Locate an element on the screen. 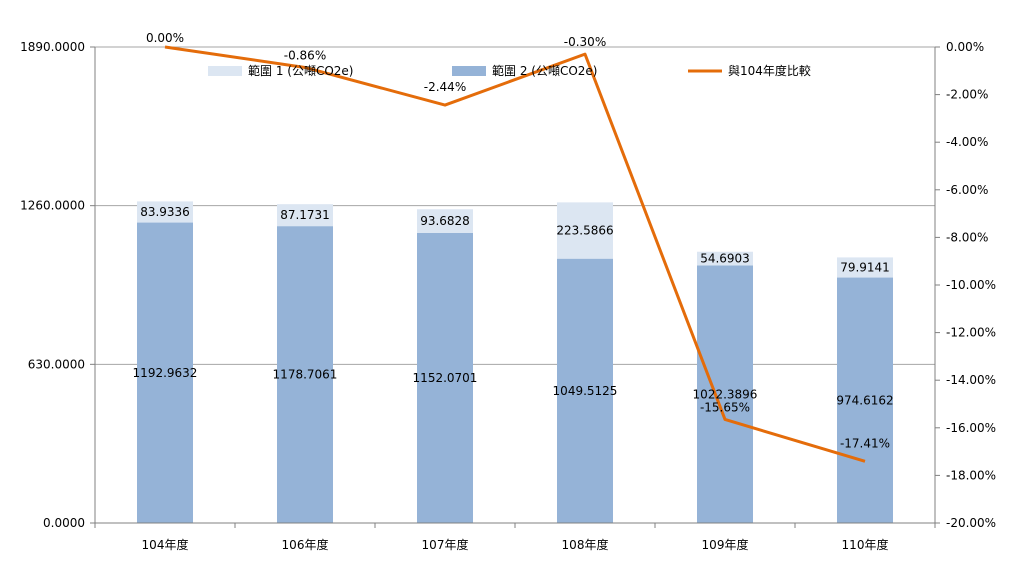  left-axis-tick-label: 1890.0000 is located at coordinates (52, 47).